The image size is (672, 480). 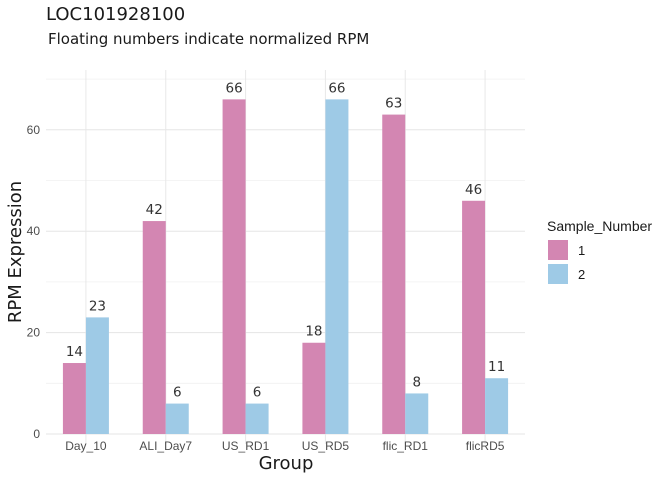 What do you see at coordinates (15, 252) in the screenshot?
I see `y-axis-title: RPM Expression` at bounding box center [15, 252].